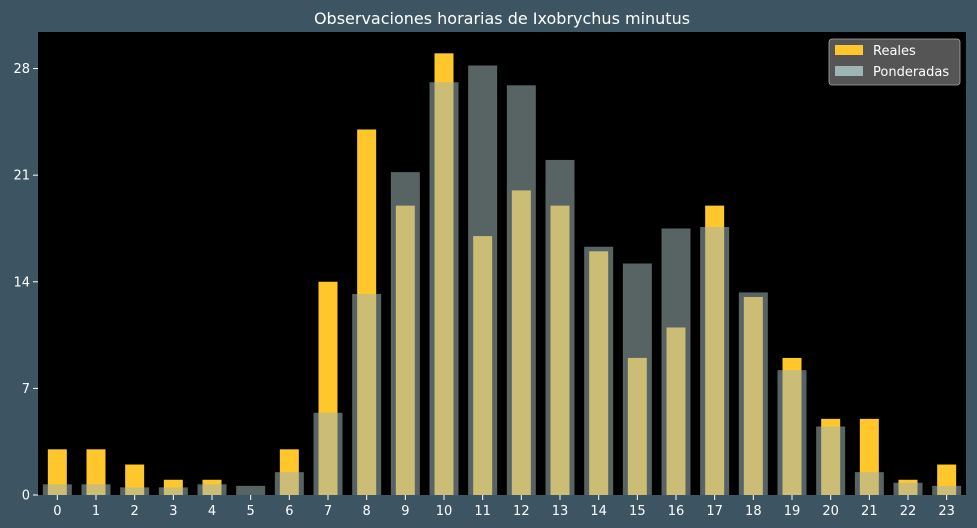 The image size is (977, 528). I want to click on x-tick-label: 12, so click(521, 511).